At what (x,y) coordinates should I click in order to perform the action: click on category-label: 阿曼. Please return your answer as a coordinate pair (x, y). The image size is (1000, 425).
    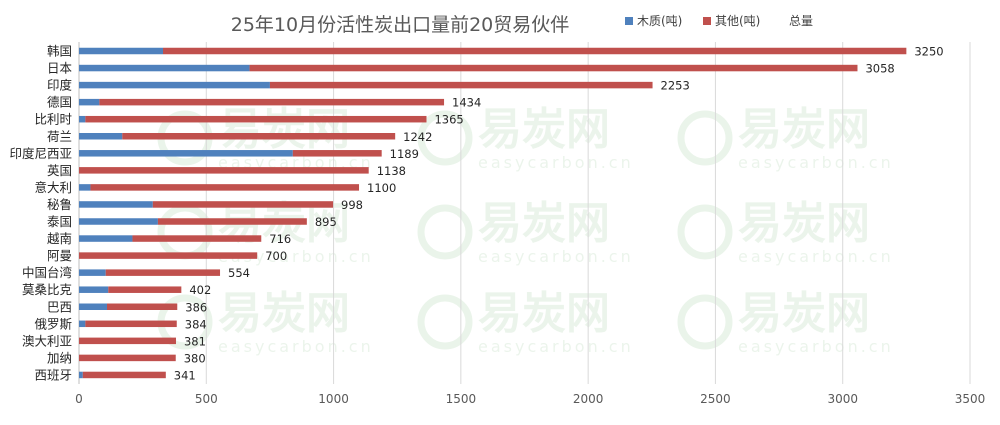
    Looking at the image, I should click on (59, 255).